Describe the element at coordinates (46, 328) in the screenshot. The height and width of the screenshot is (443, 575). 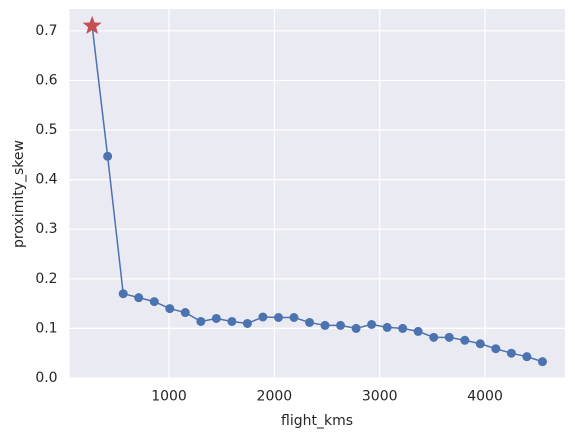
I see `y-tick-label: 0.1` at that location.